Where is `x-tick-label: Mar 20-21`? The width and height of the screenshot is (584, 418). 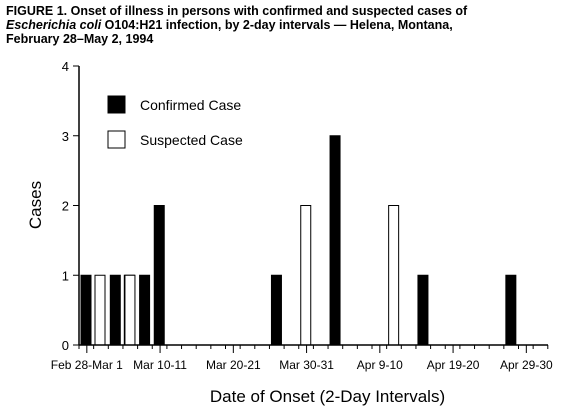 x-tick-label: Mar 20-21 is located at coordinates (233, 365).